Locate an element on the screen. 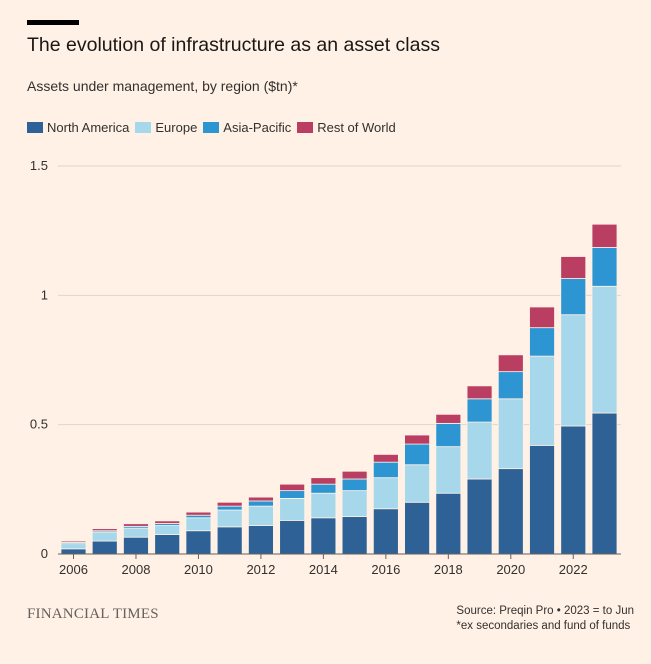  legend-item-europe: Europe is located at coordinates (166, 127).